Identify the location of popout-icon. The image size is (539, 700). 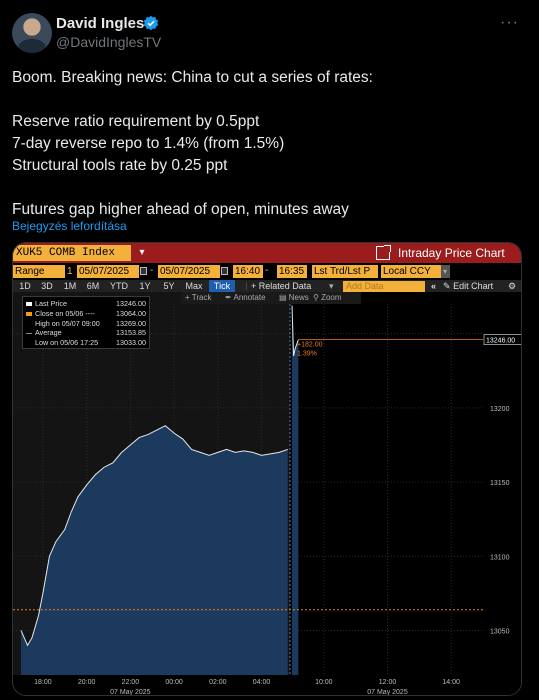
(383, 252).